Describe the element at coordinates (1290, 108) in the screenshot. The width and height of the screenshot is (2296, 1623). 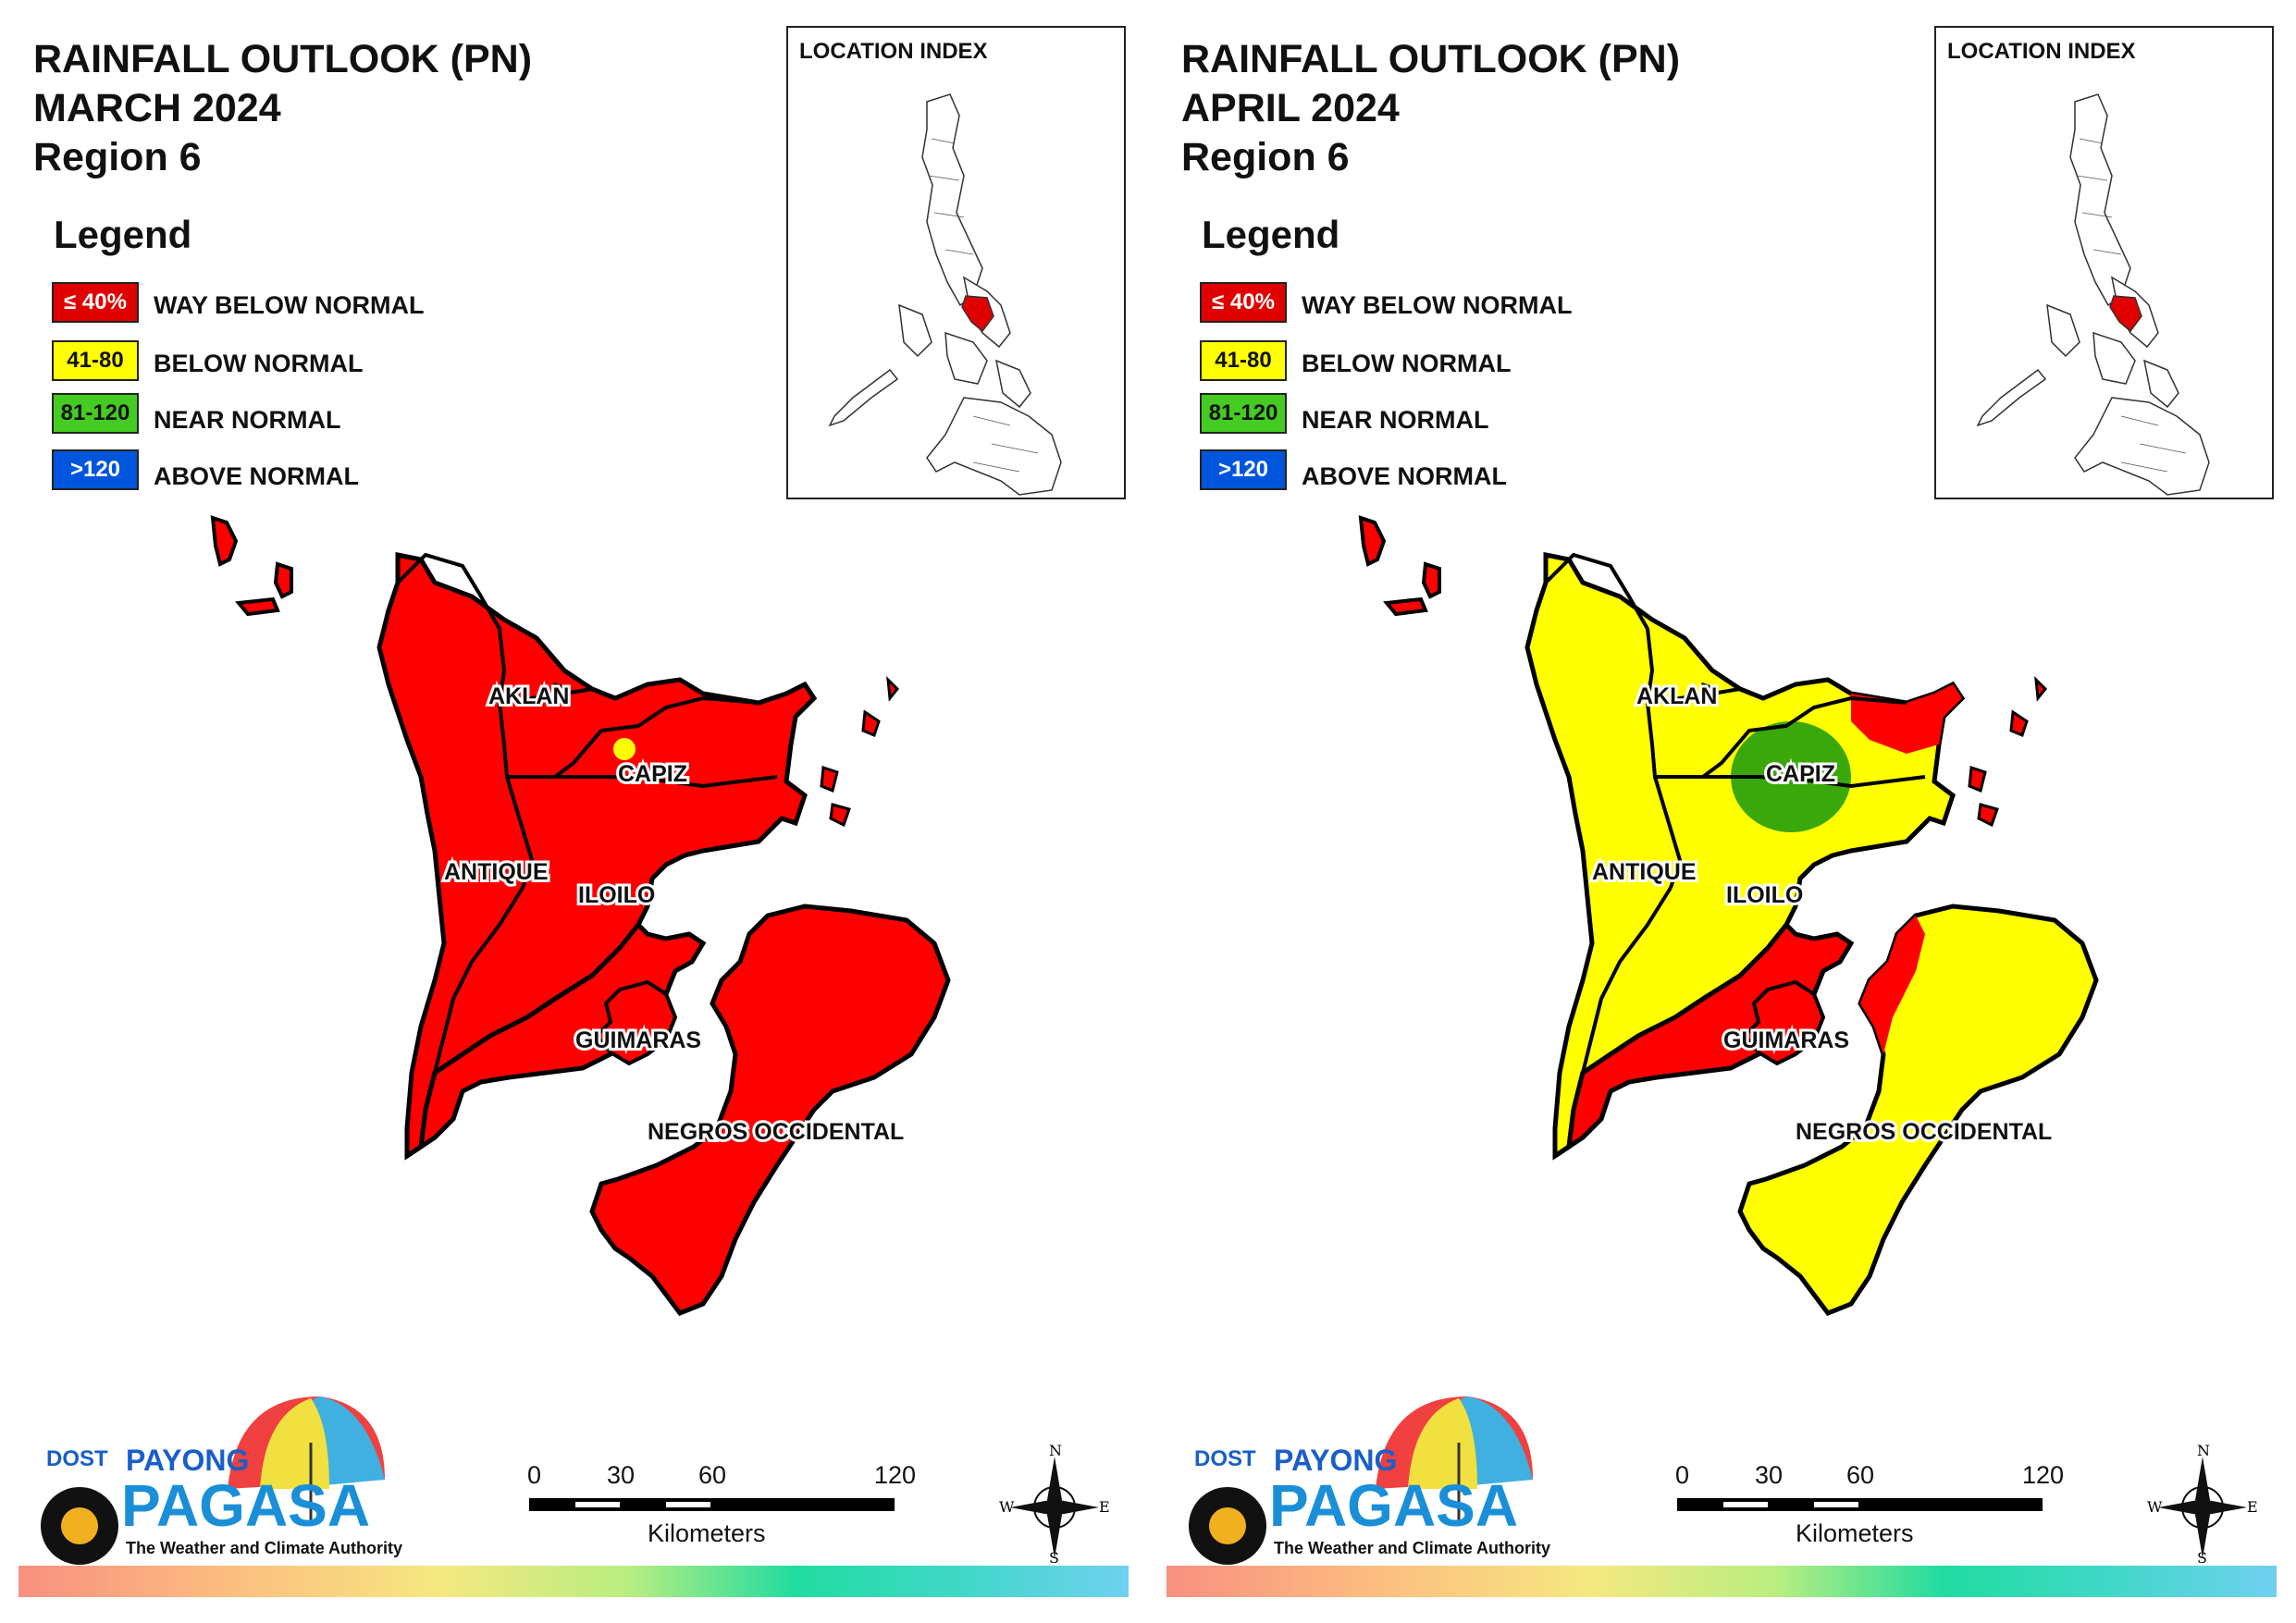
I see `title-line-2: APRIL 2024` at that location.